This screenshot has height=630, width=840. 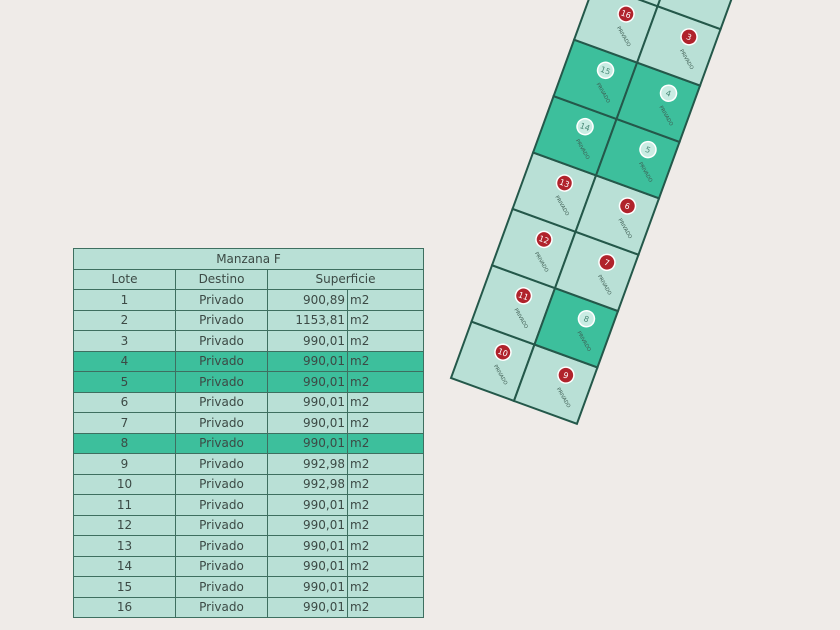 I want to click on cell-lote: 8, so click(x=124, y=443).